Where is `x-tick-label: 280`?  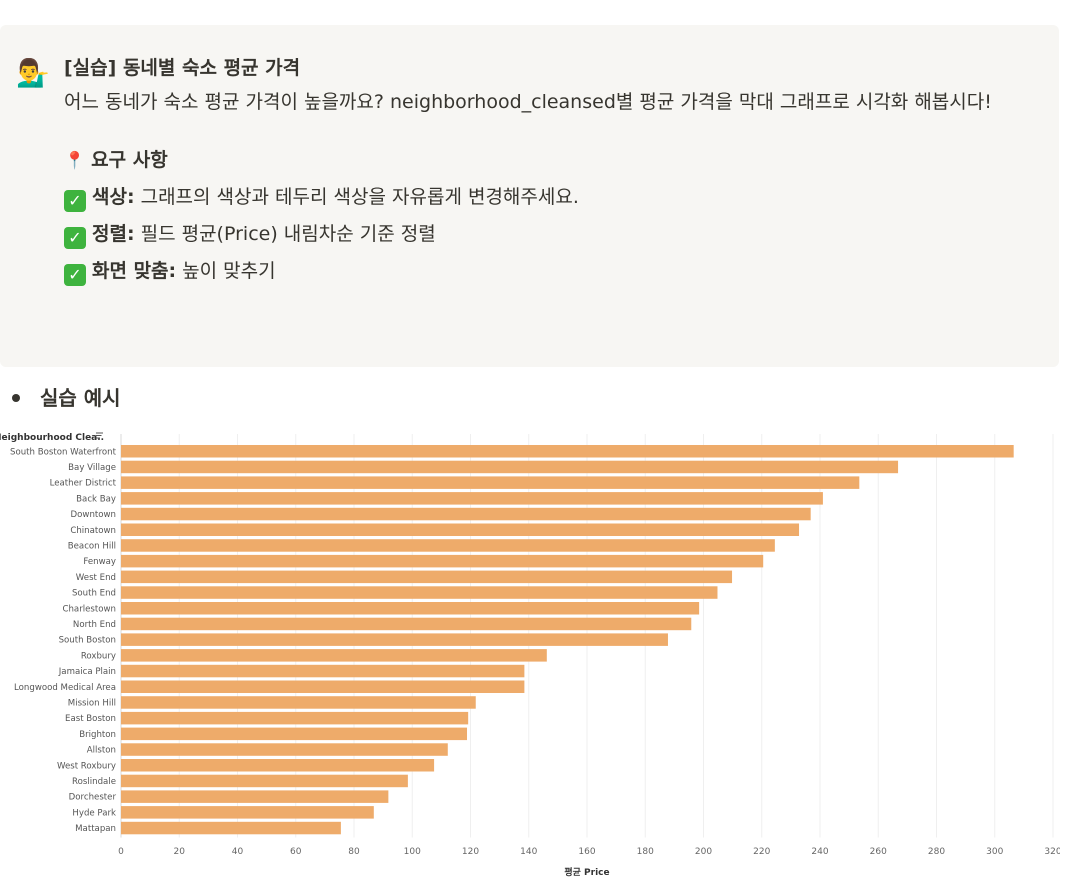 x-tick-label: 280 is located at coordinates (936, 852).